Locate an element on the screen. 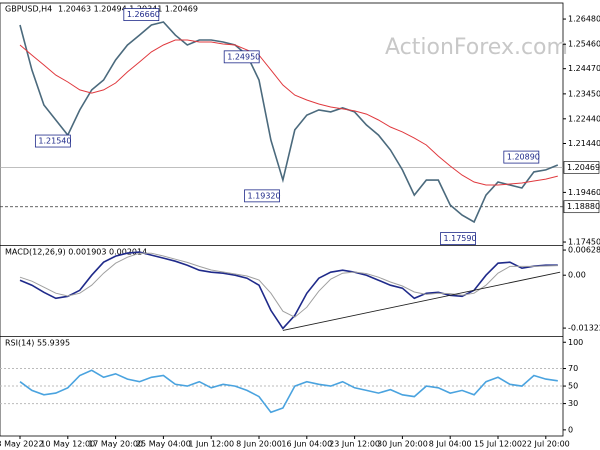 The width and height of the screenshot is (600, 450). x-tick-label: 25 May 04:00 is located at coordinates (163, 444).